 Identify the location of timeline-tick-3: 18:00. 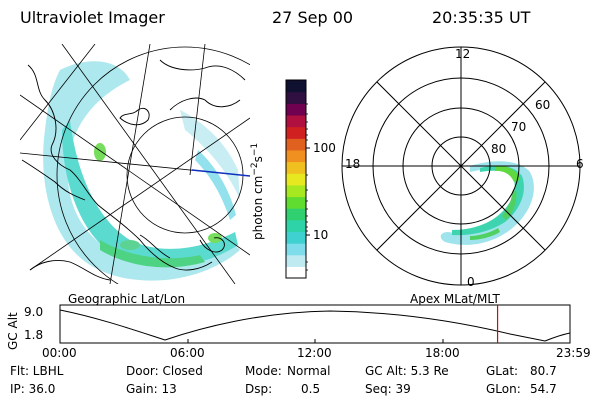
(442, 353).